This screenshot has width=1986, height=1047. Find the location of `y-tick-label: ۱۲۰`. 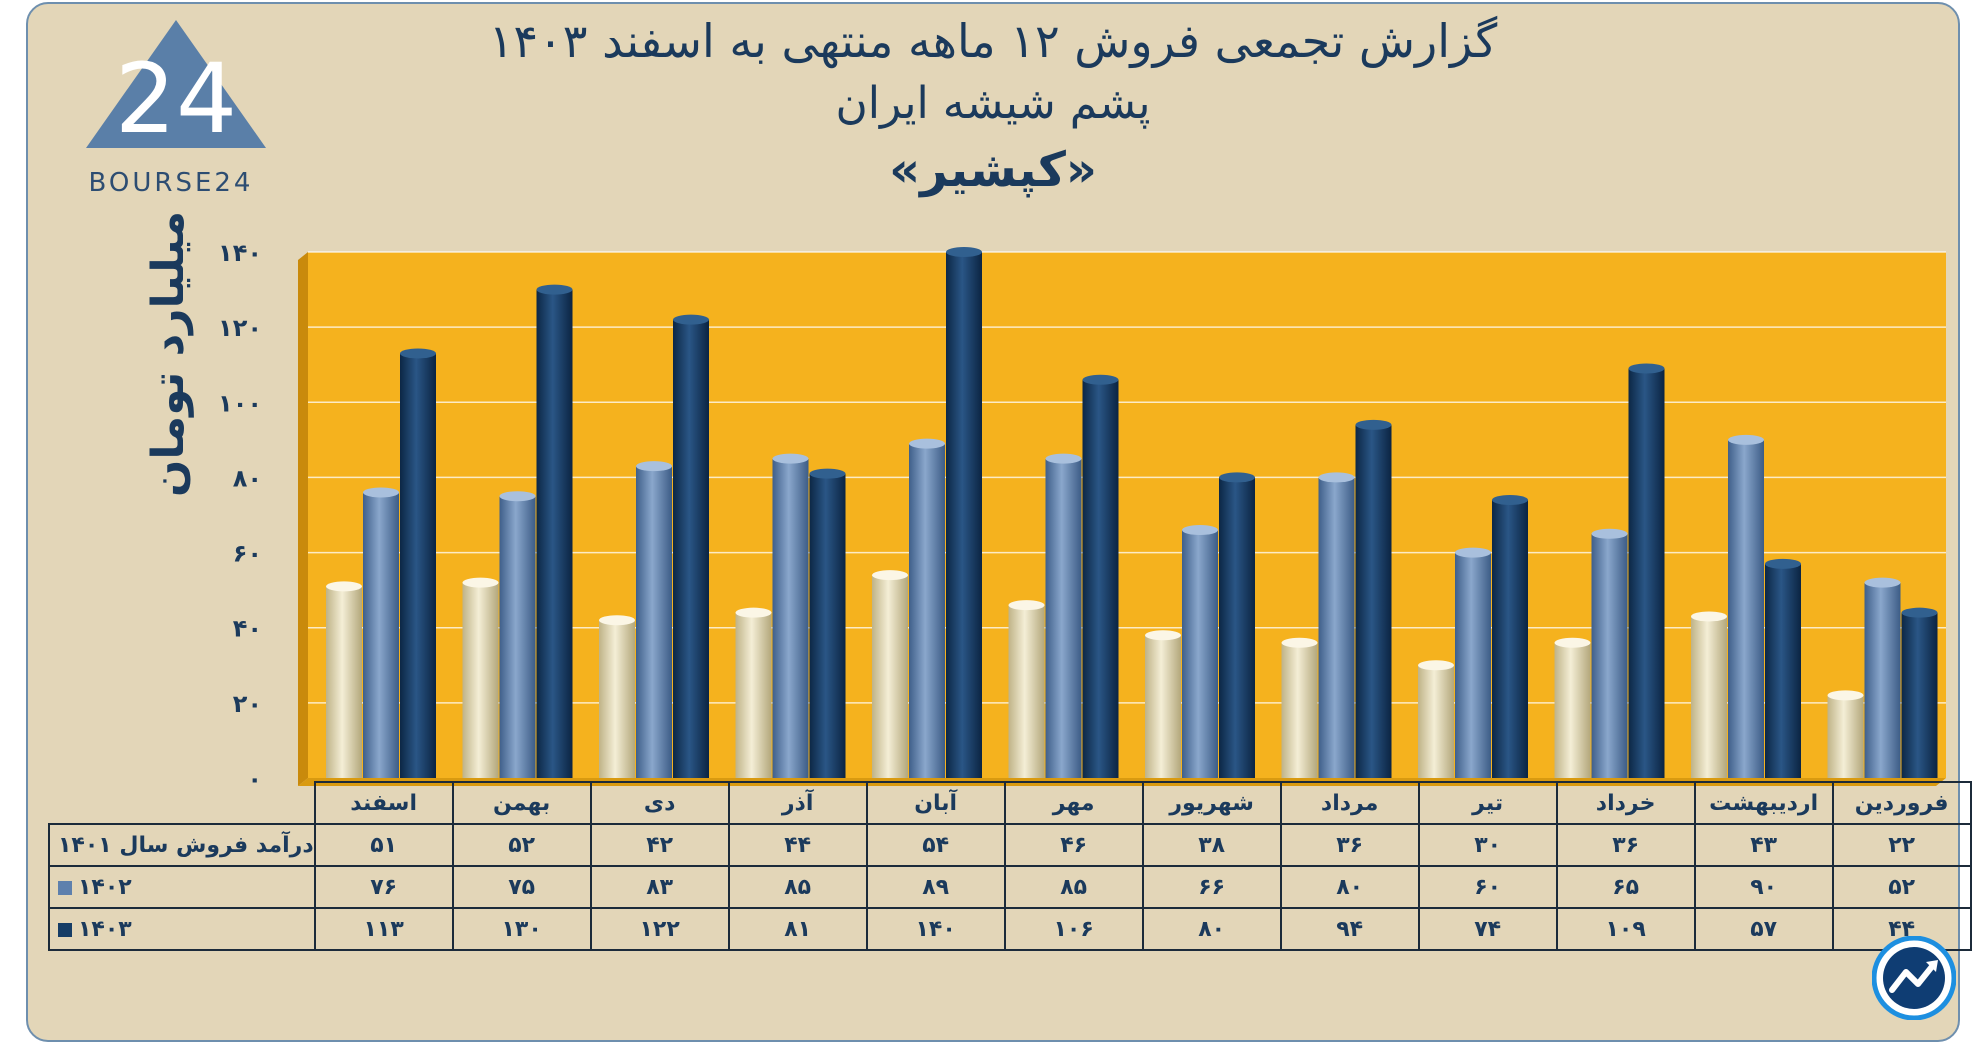

y-tick-label: ۱۲۰ is located at coordinates (240, 328).